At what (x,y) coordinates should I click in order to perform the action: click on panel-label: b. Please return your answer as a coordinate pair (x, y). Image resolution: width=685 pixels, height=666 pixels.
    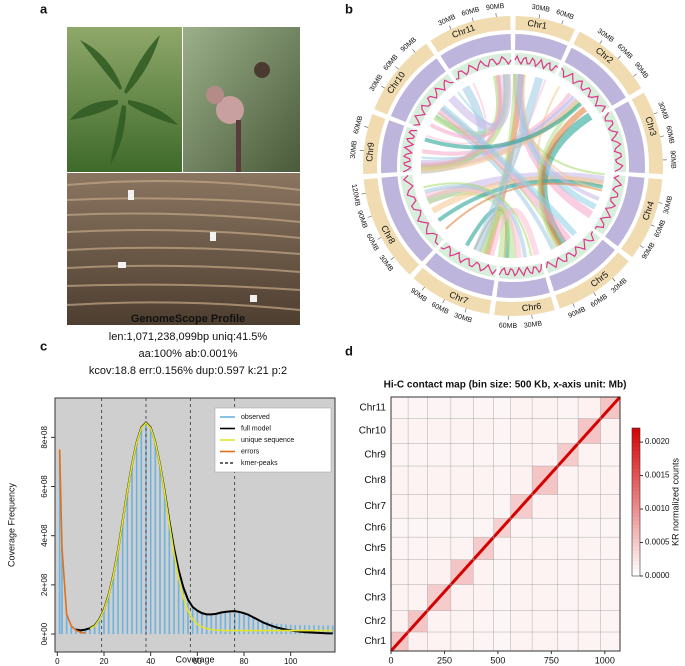
    Looking at the image, I should click on (349, 8).